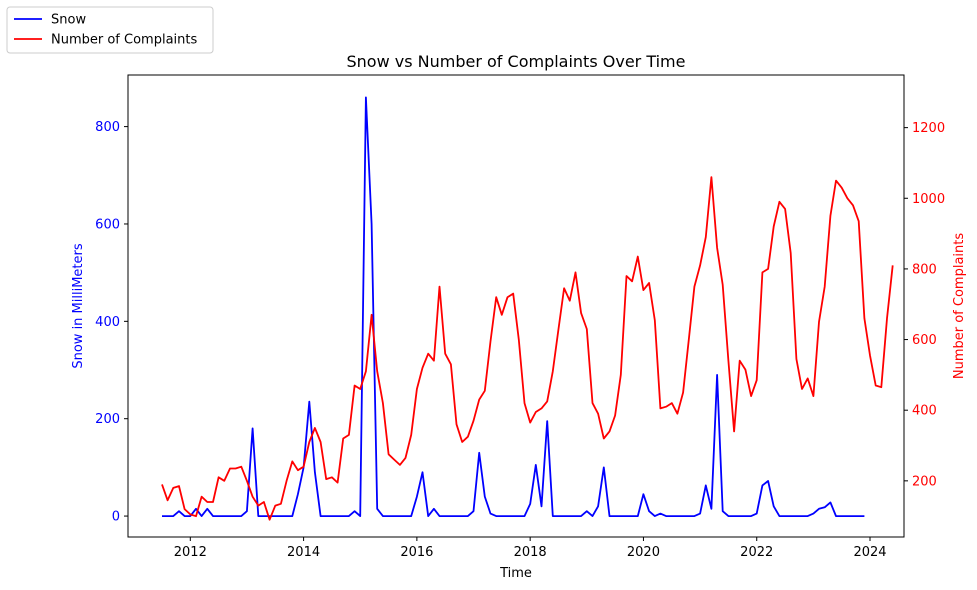 This screenshot has height=590, width=977. I want to click on y-left-tick-label: 400, so click(107, 322).